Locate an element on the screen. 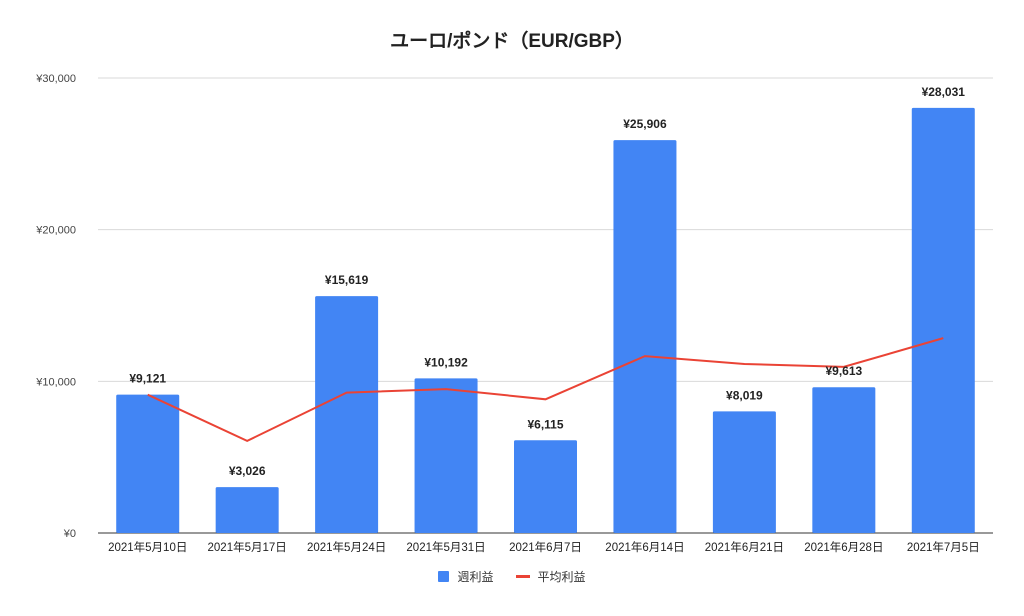  legend-item-average-profit: 平均利益 is located at coordinates (550, 576).